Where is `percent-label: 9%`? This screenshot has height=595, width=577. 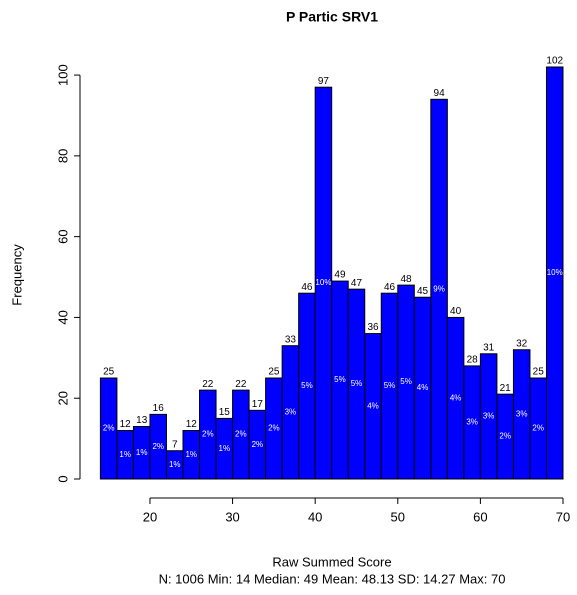 percent-label: 9% is located at coordinates (439, 288).